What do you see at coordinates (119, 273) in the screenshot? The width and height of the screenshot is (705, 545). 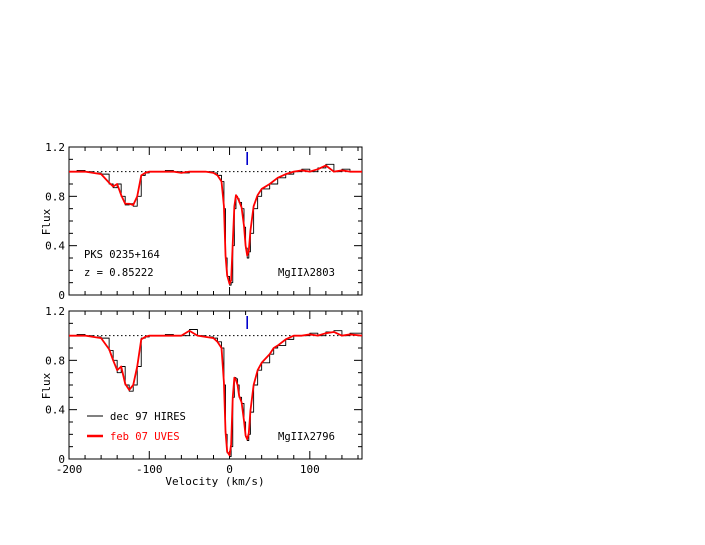 I see `redshift-annotation: z = 0.85222` at bounding box center [119, 273].